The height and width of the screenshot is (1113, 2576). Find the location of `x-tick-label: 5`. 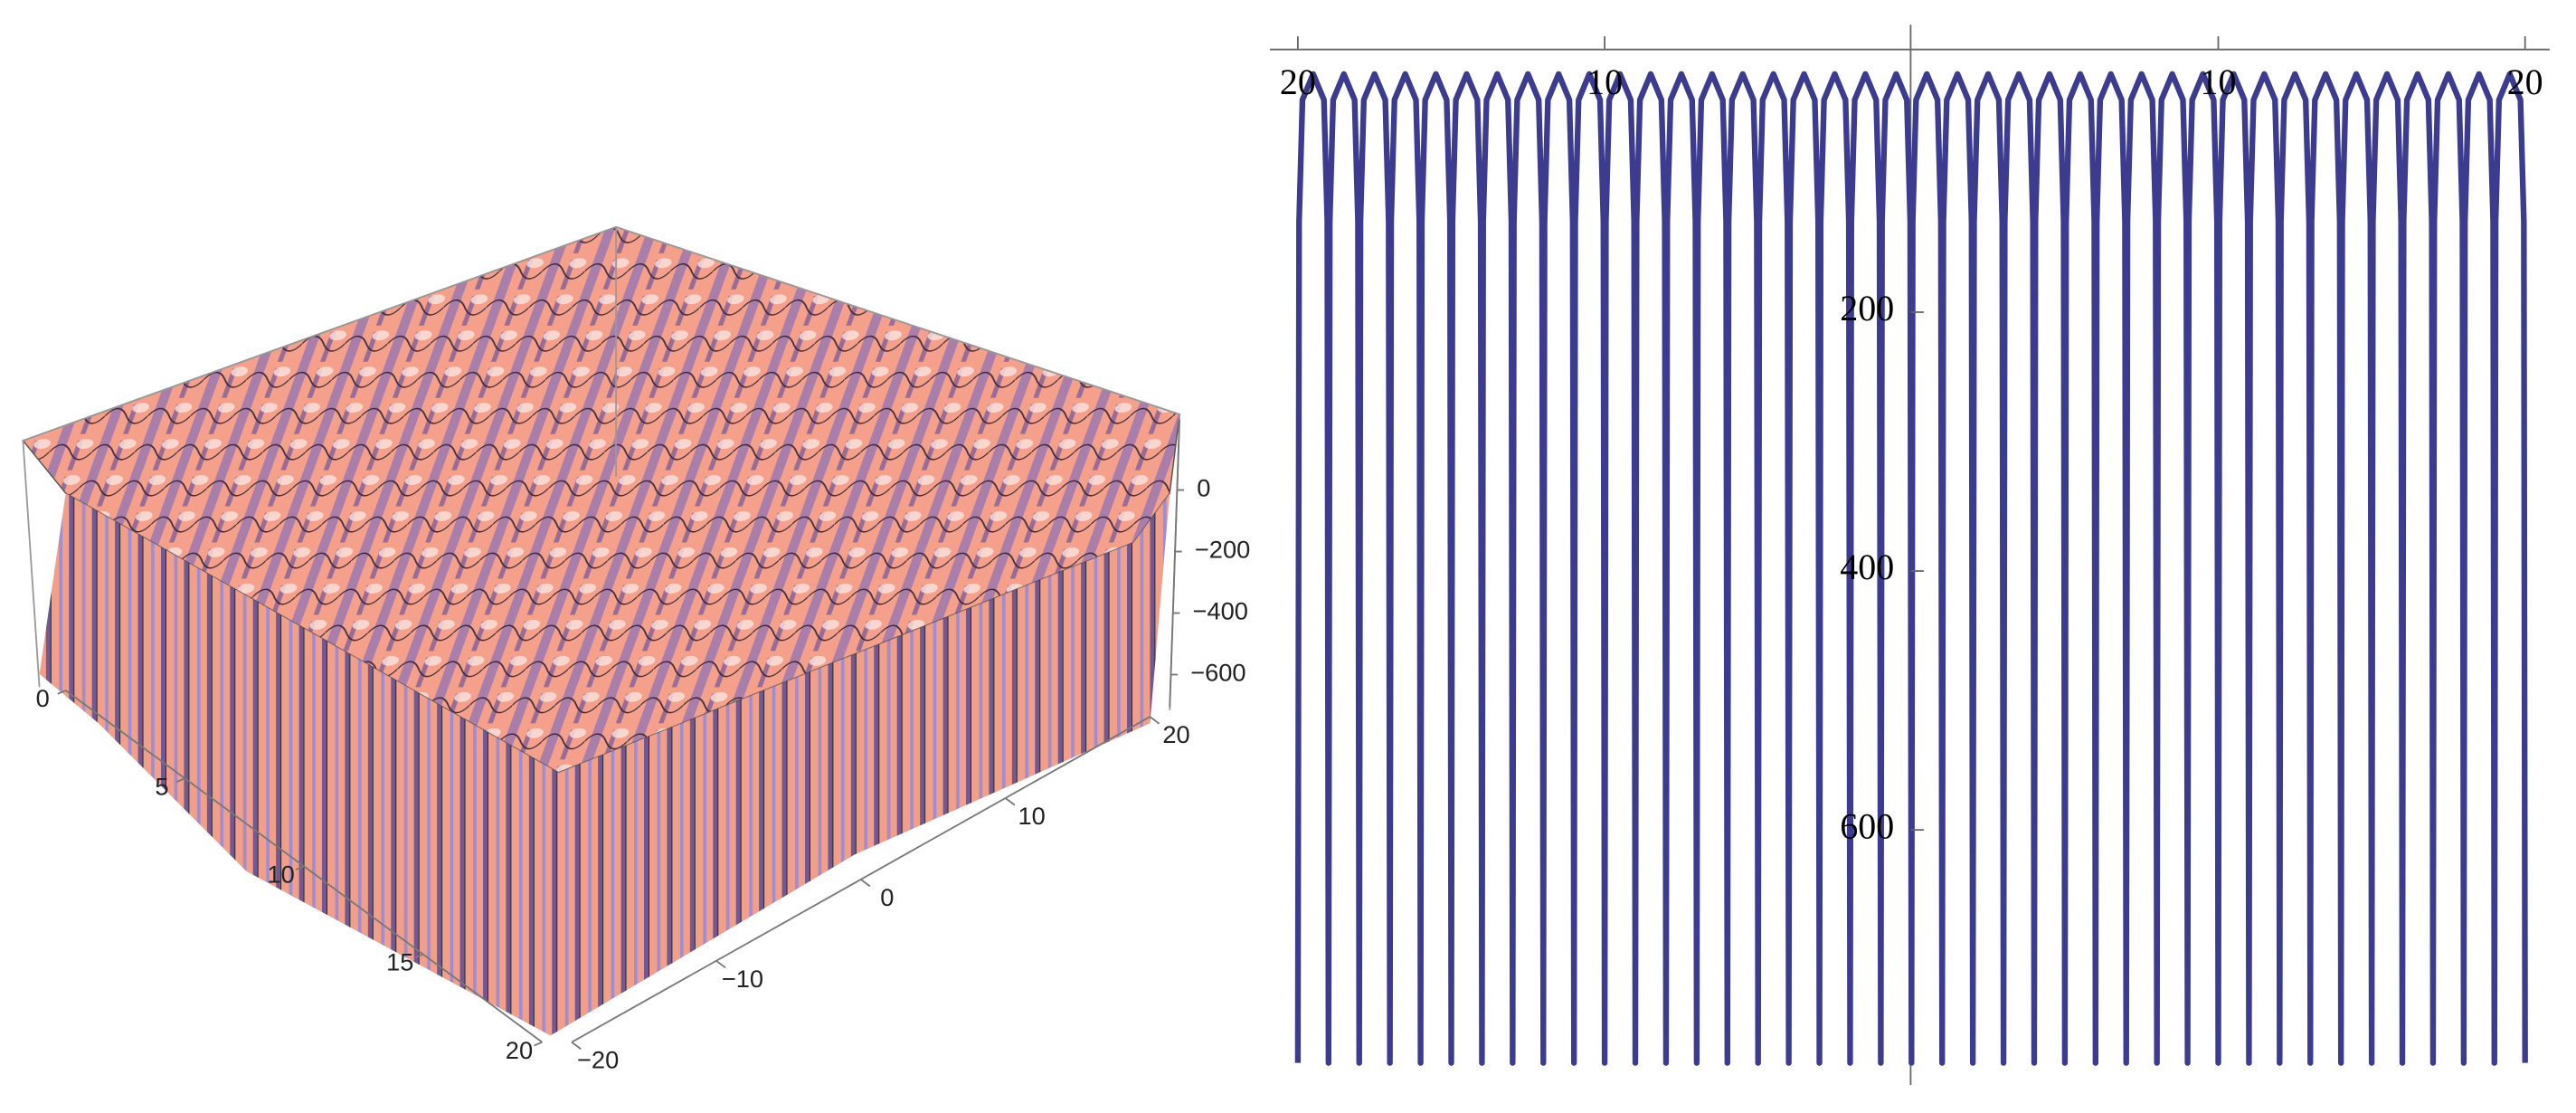

x-tick-label: 5 is located at coordinates (162, 786).